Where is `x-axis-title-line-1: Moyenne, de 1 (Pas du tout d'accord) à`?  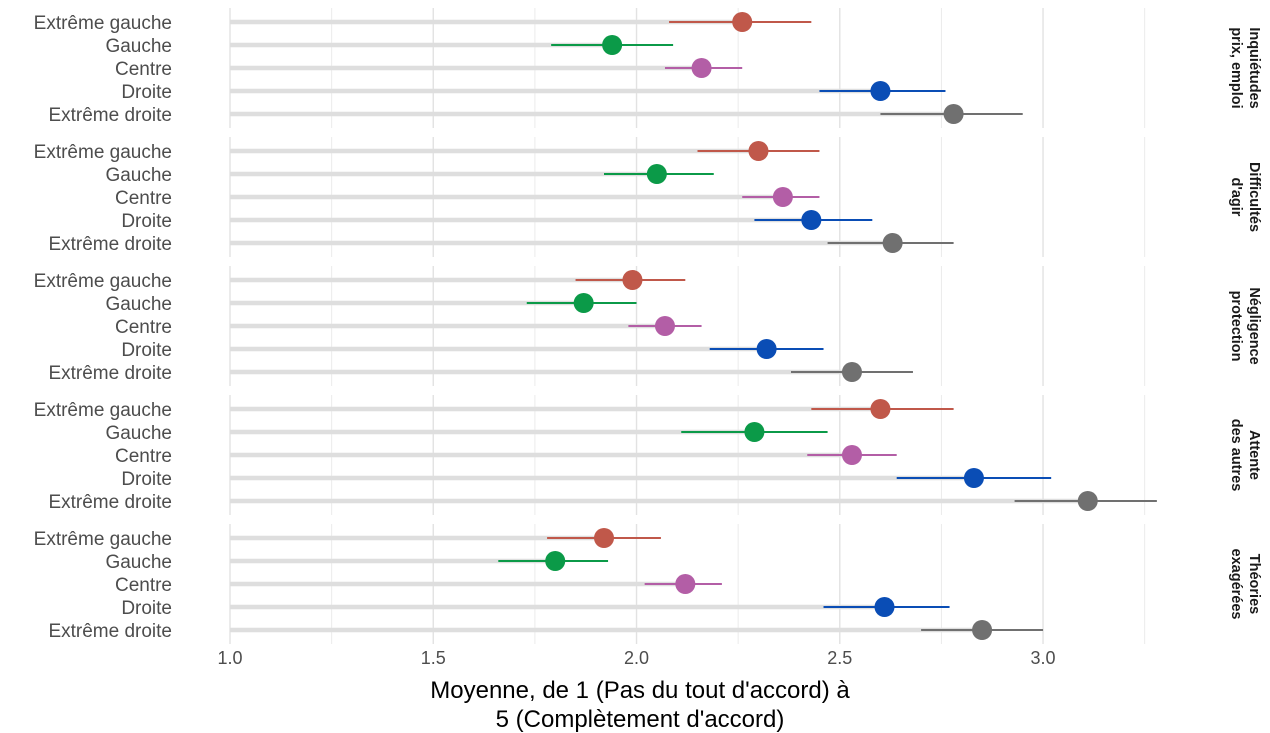
x-axis-title-line-1: Moyenne, de 1 (Pas du tout d'accord) à is located at coordinates (640, 690).